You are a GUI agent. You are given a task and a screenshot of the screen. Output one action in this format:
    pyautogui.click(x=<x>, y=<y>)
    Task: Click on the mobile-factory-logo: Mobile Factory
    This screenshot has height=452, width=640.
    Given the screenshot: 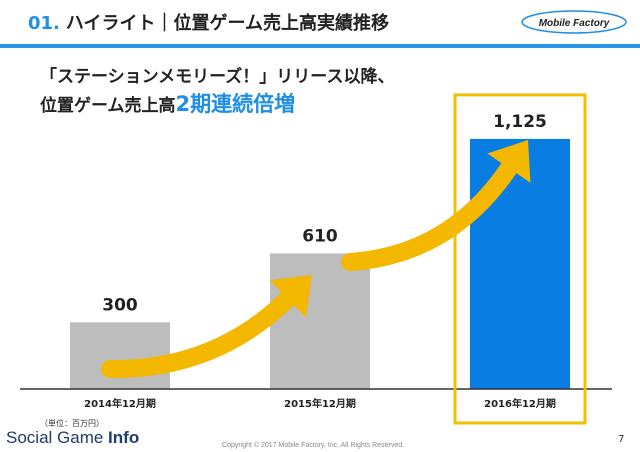 What is the action you would take?
    pyautogui.click(x=574, y=22)
    